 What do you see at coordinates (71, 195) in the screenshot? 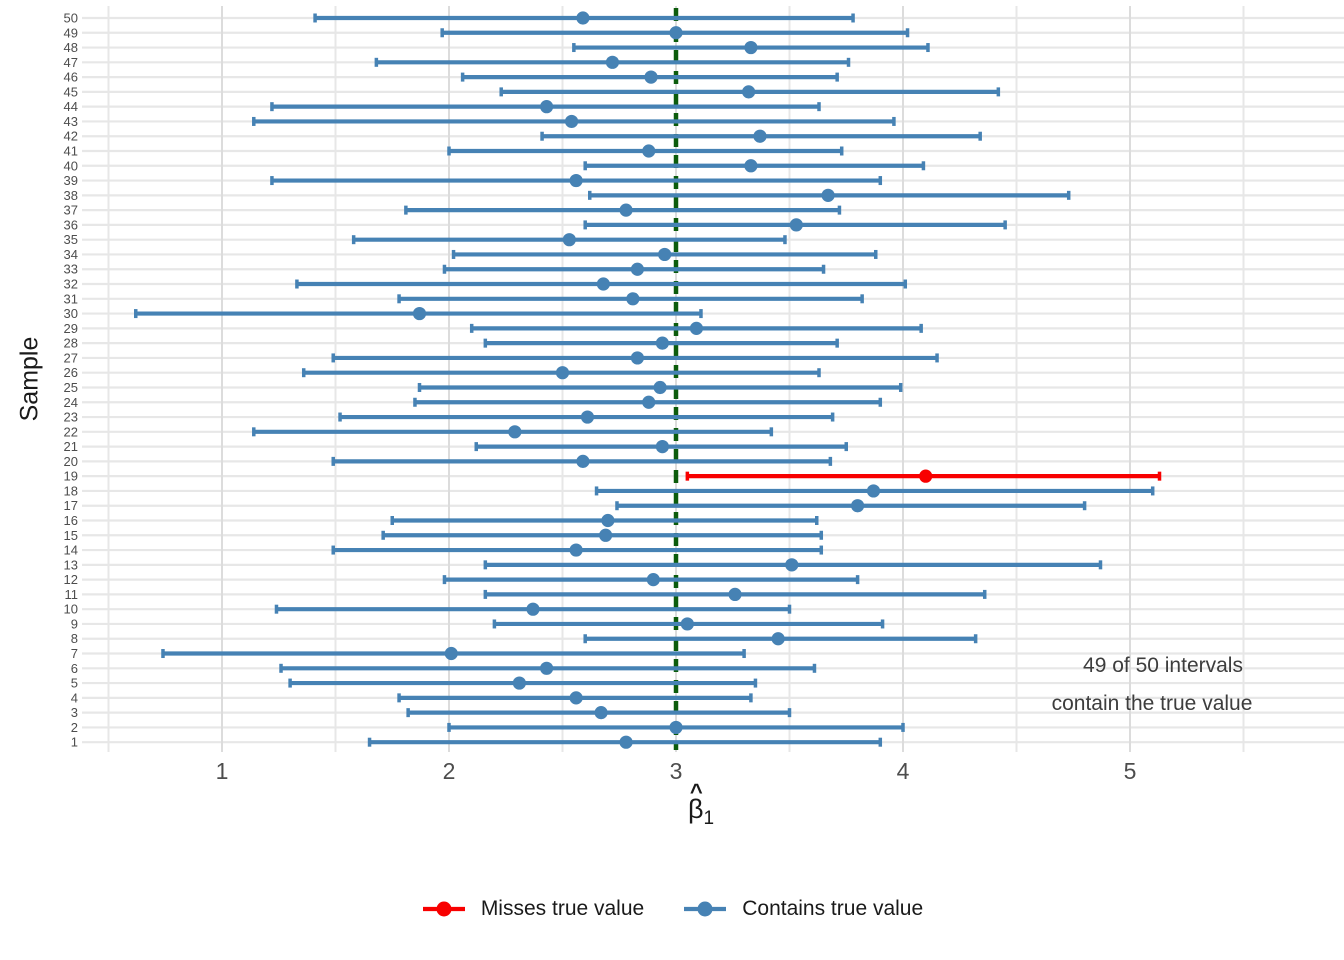
I see `y-tick-label: 38` at bounding box center [71, 195].